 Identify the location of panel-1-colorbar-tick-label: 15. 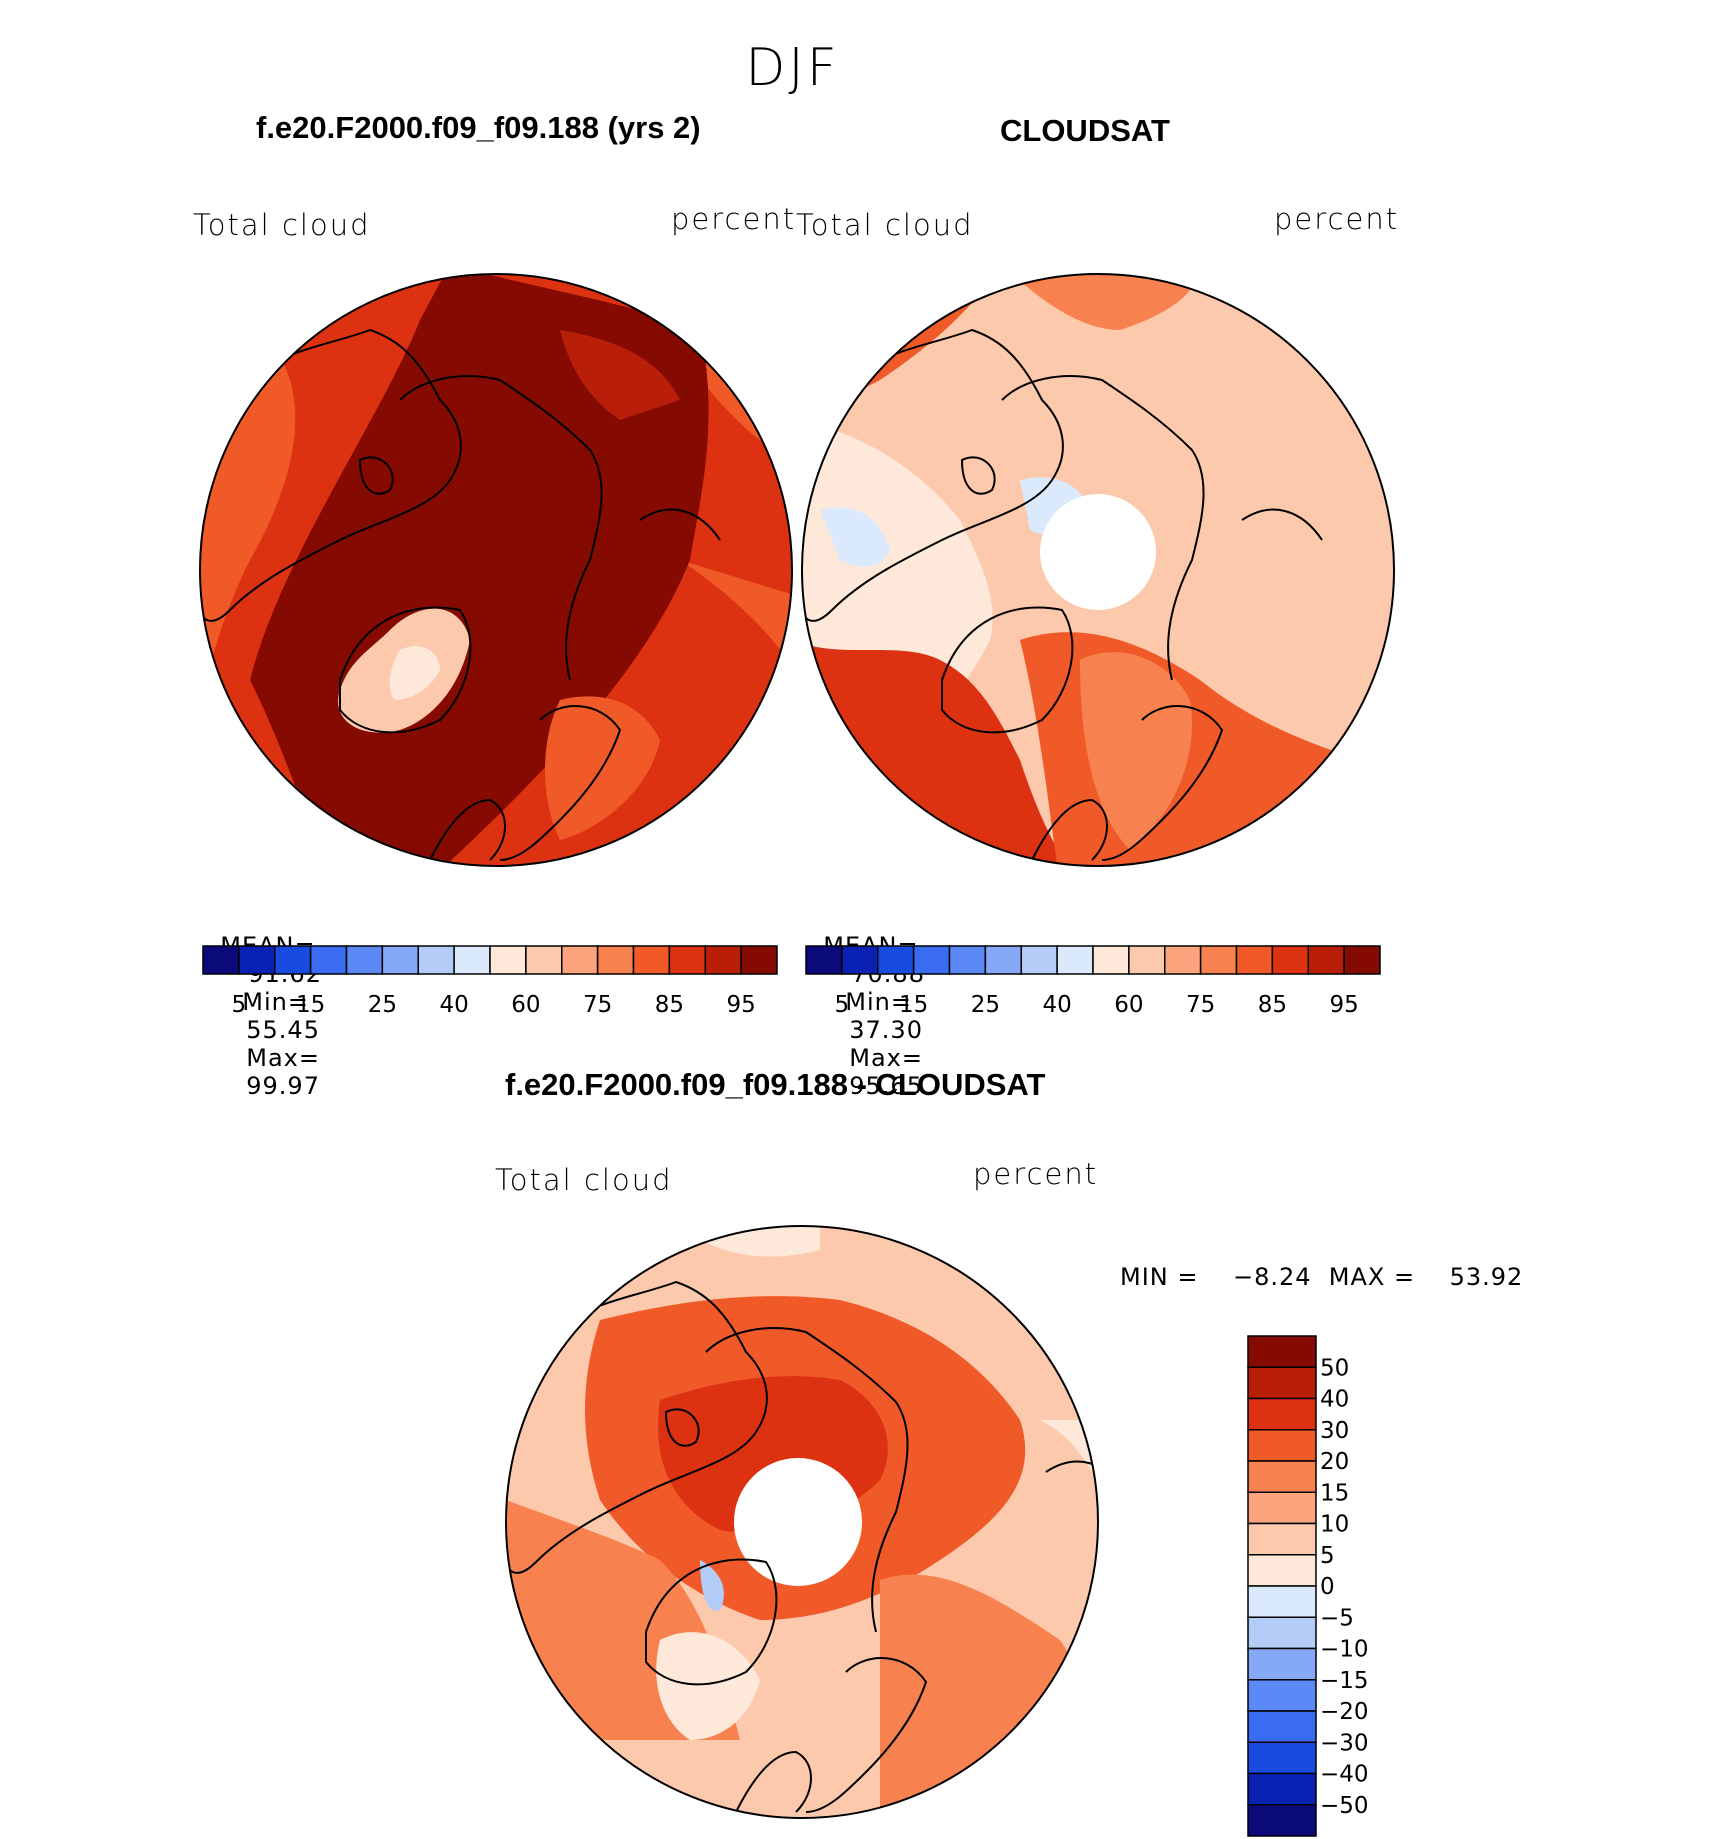
(310, 1005).